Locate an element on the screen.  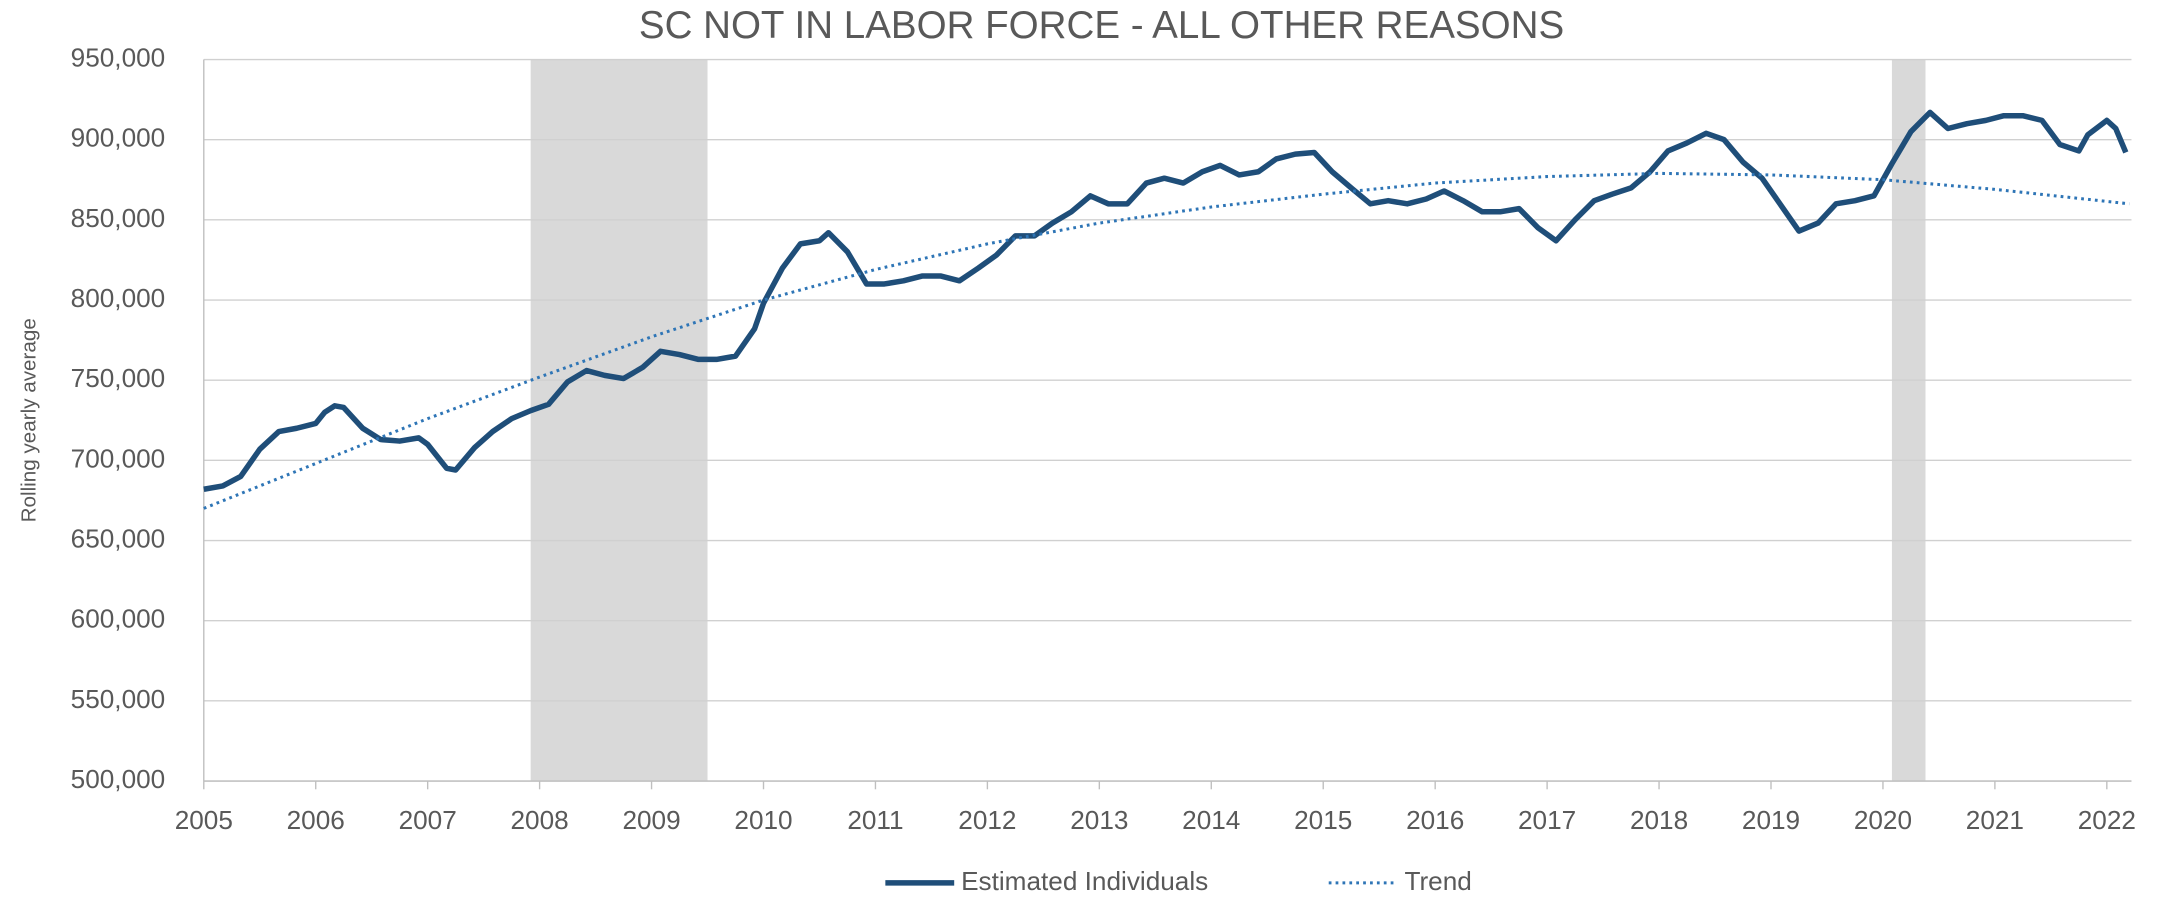
y-tick-label: 550,000 is located at coordinates (118, 699).